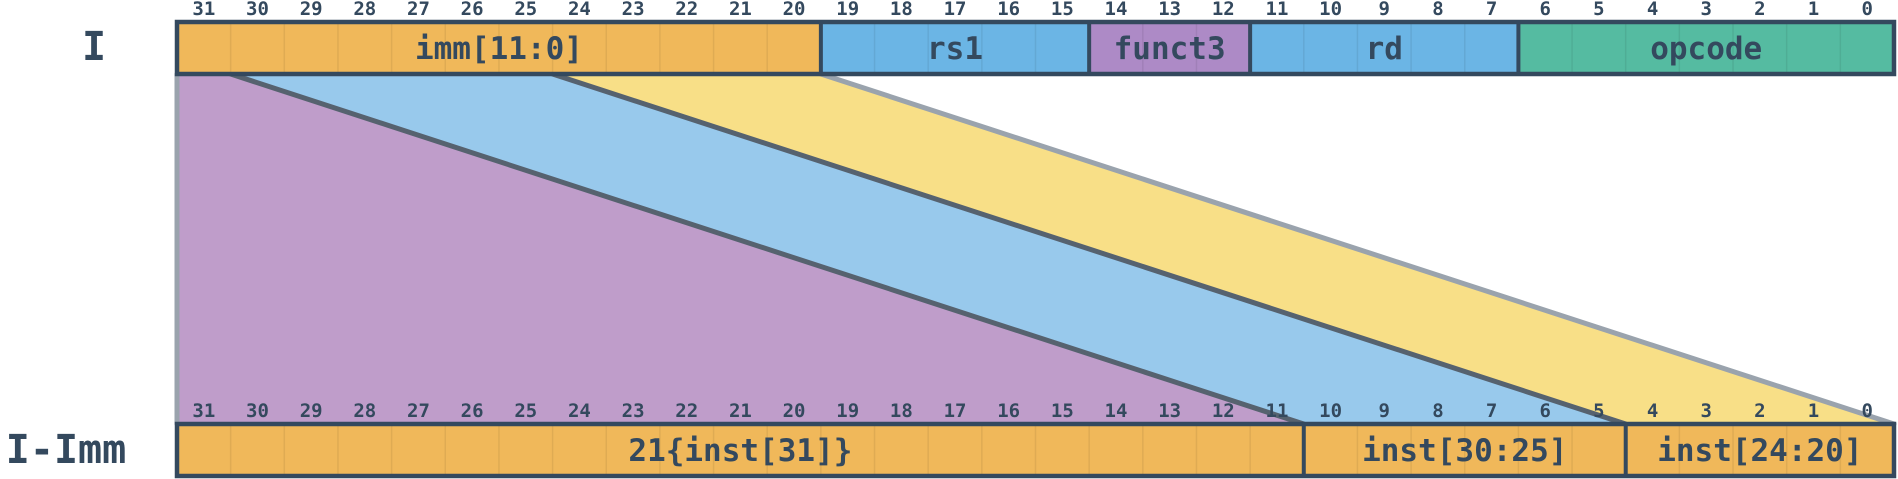  I want to click on opcode-field: opcode, so click(1706, 48).